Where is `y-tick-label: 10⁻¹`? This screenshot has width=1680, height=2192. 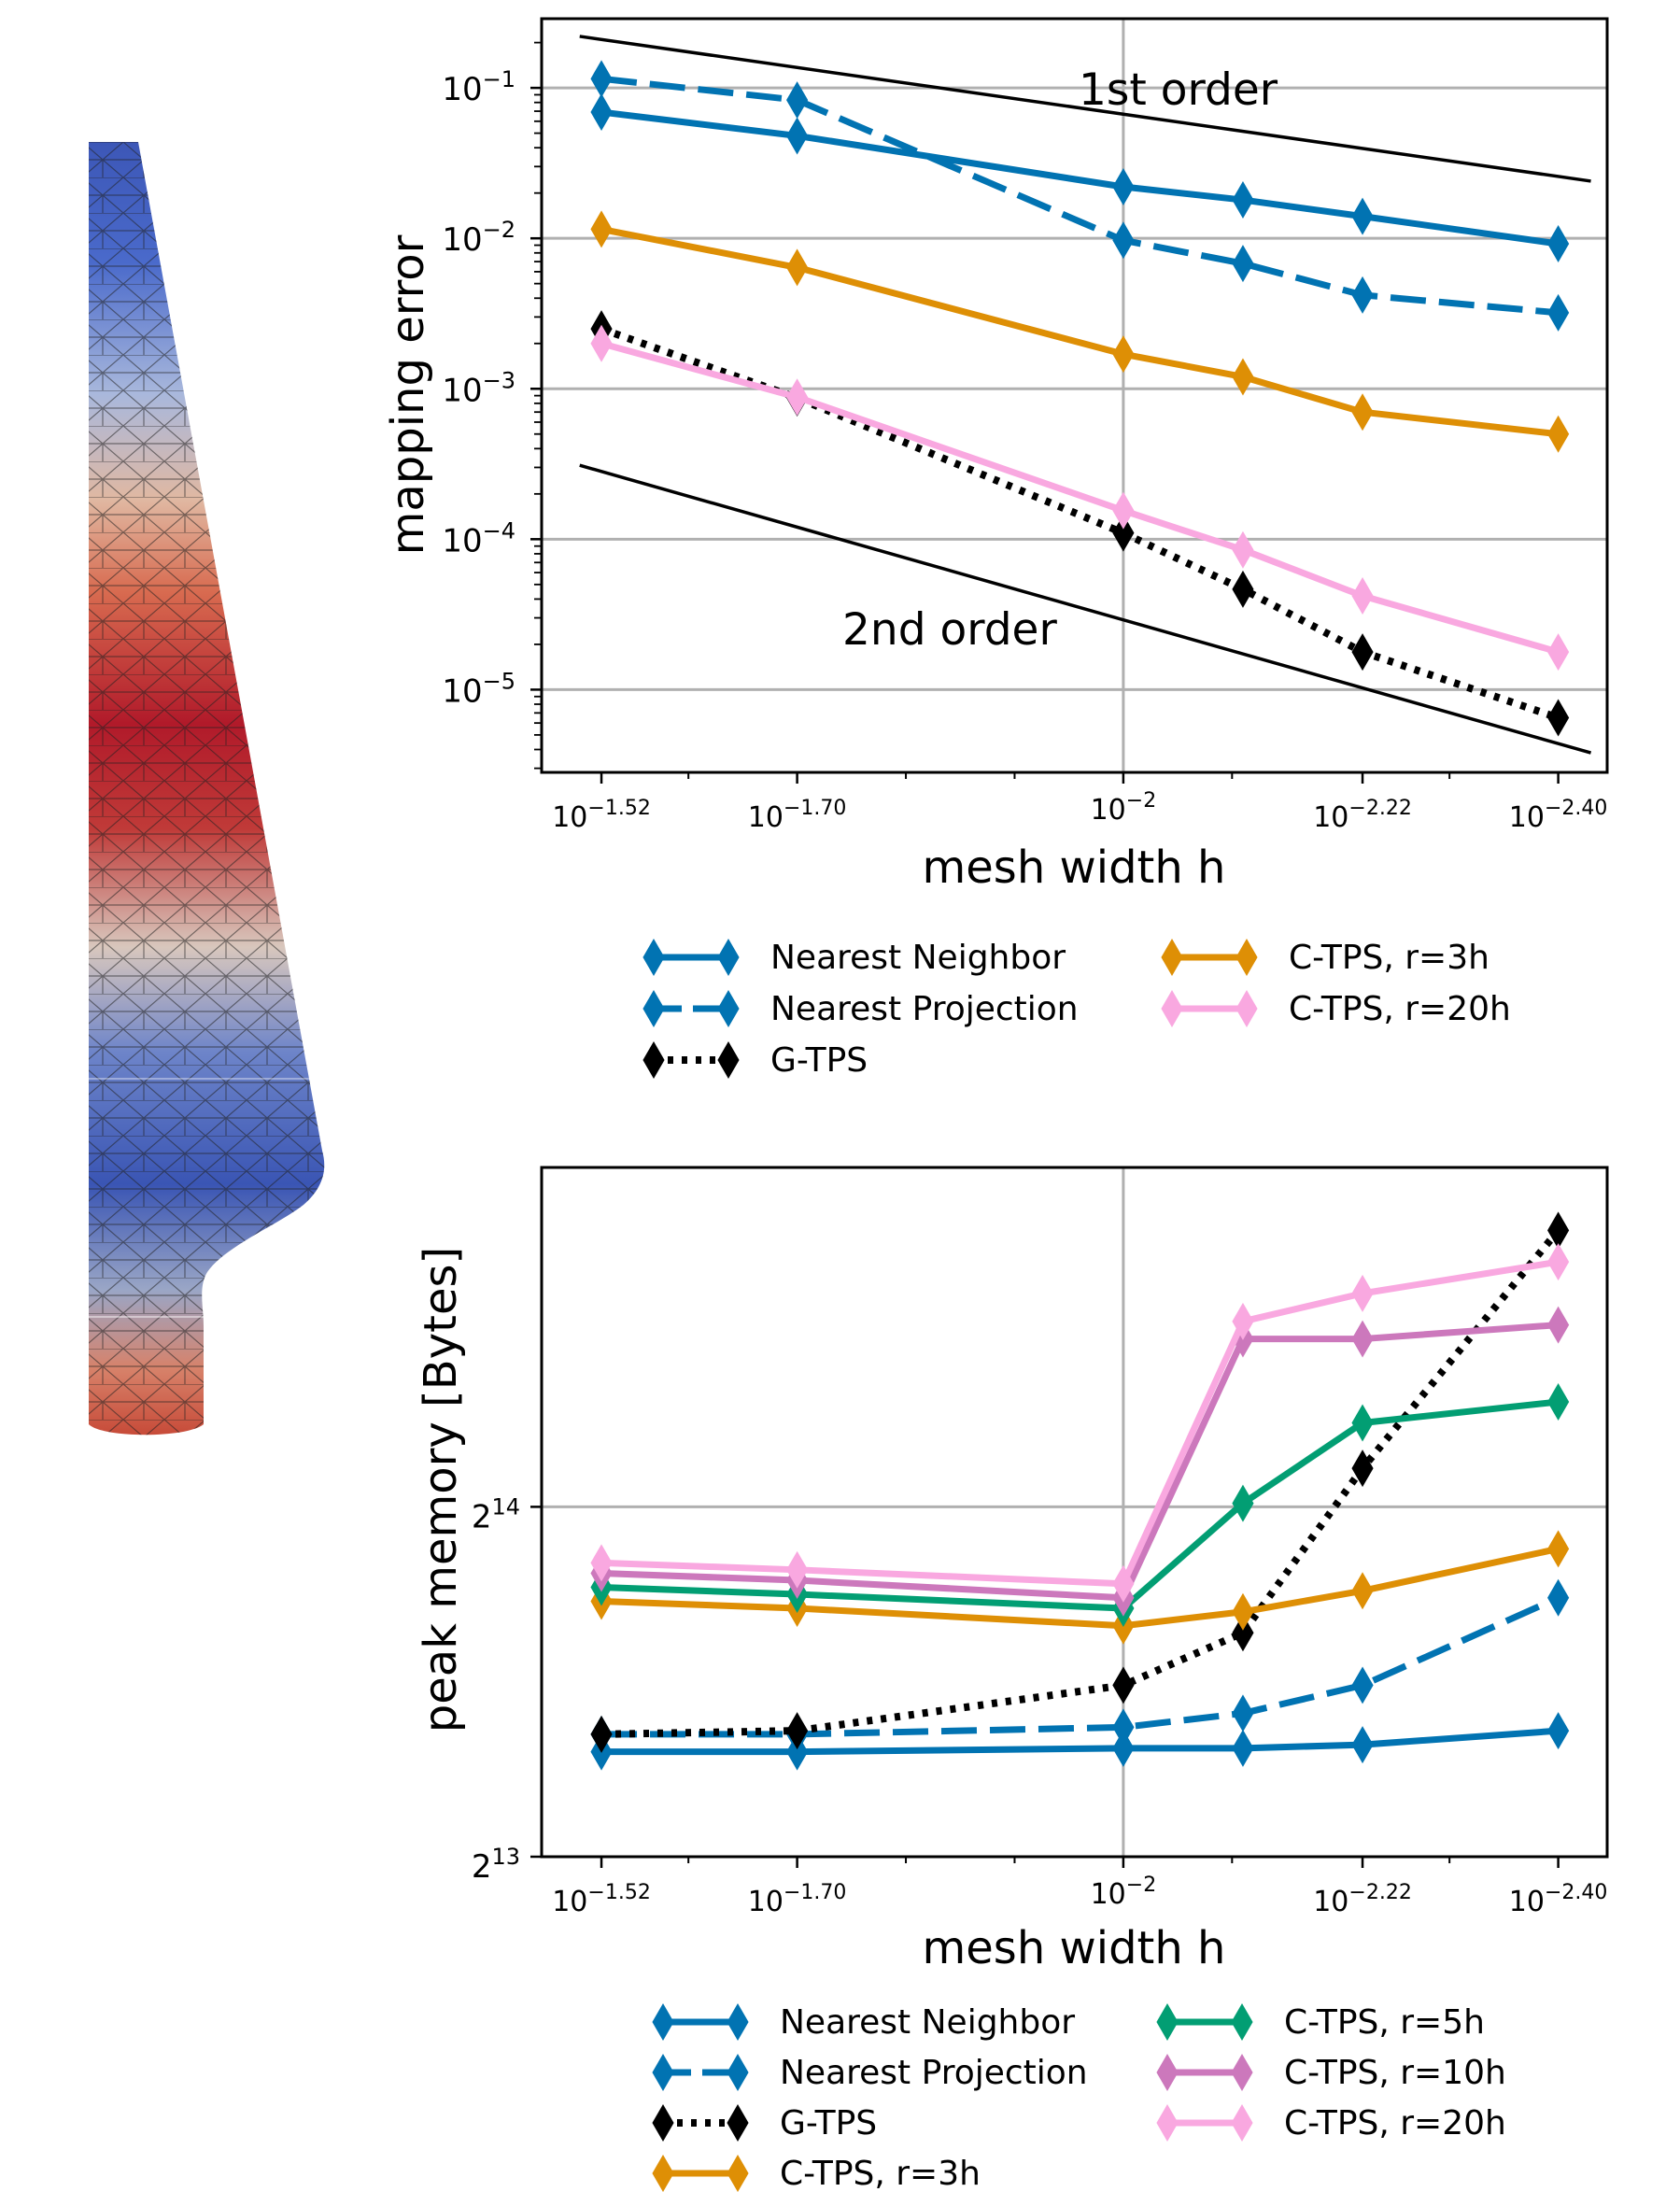 y-tick-label: 10⁻¹ is located at coordinates (478, 87).